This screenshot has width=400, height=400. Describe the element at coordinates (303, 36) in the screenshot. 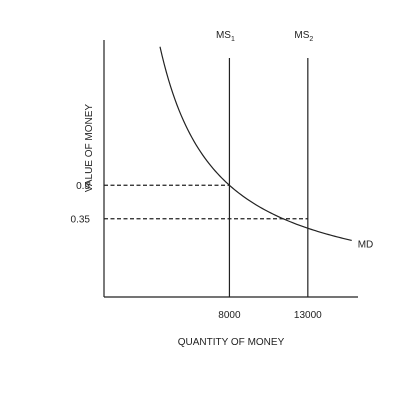

I see `money-supply-label-2: MS2` at that location.